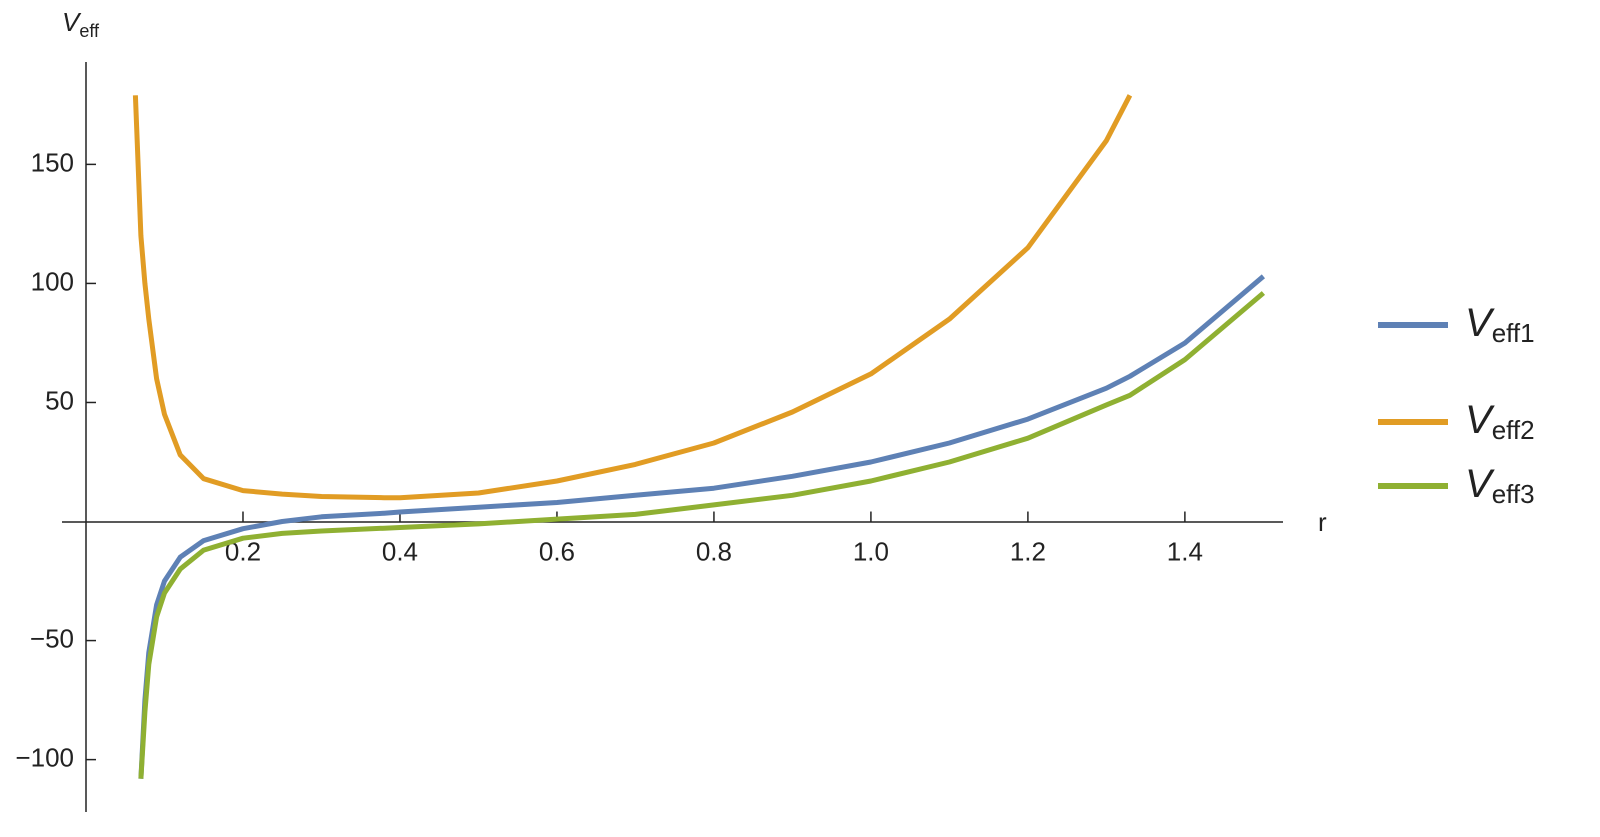  What do you see at coordinates (52, 162) in the screenshot?
I see `y-tick-label: 150` at bounding box center [52, 162].